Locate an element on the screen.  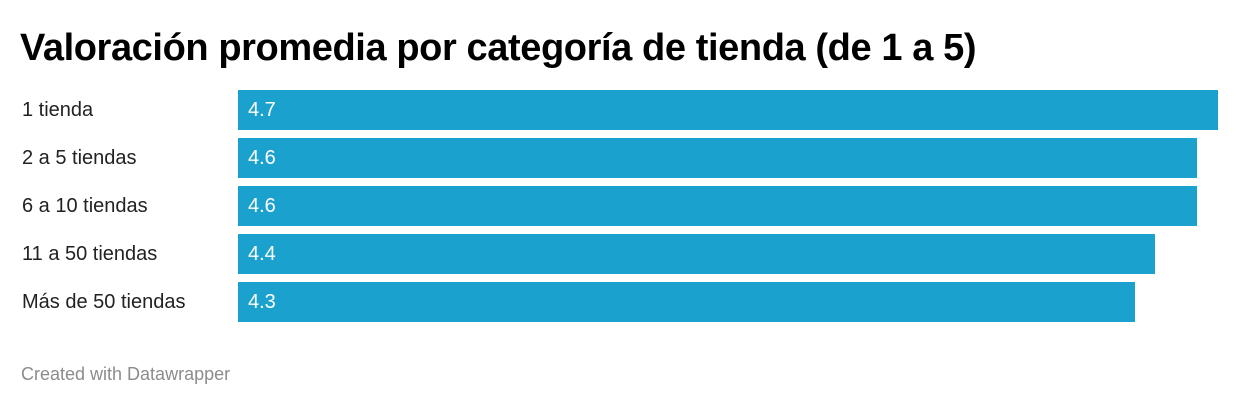
category-label: 6 a 10 tiendas is located at coordinates (85, 206).